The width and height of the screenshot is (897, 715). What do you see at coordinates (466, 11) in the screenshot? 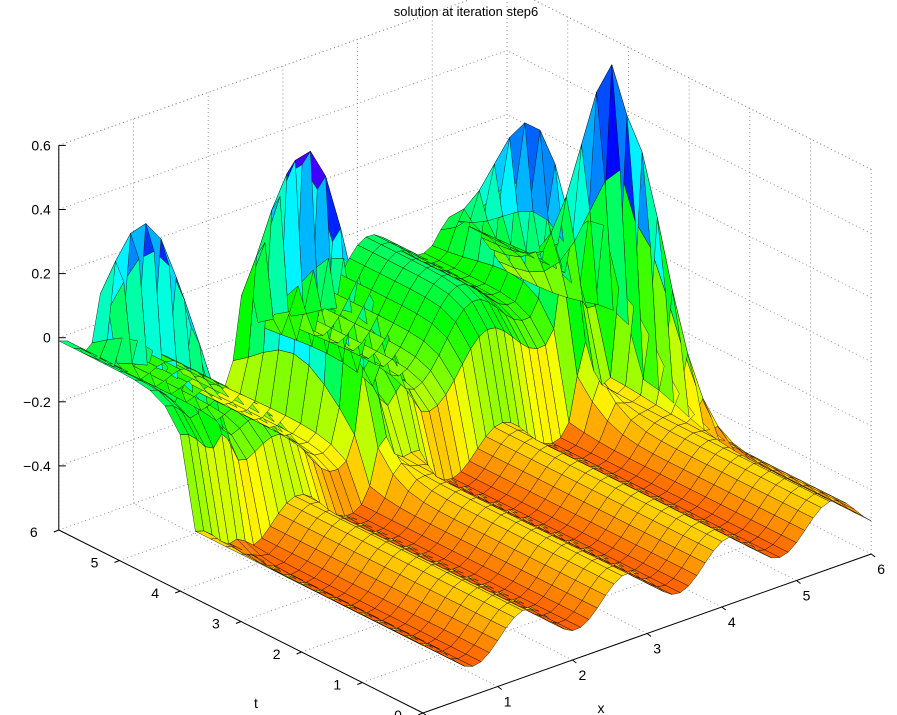
I see `chart-title: solution at iteration step6` at bounding box center [466, 11].